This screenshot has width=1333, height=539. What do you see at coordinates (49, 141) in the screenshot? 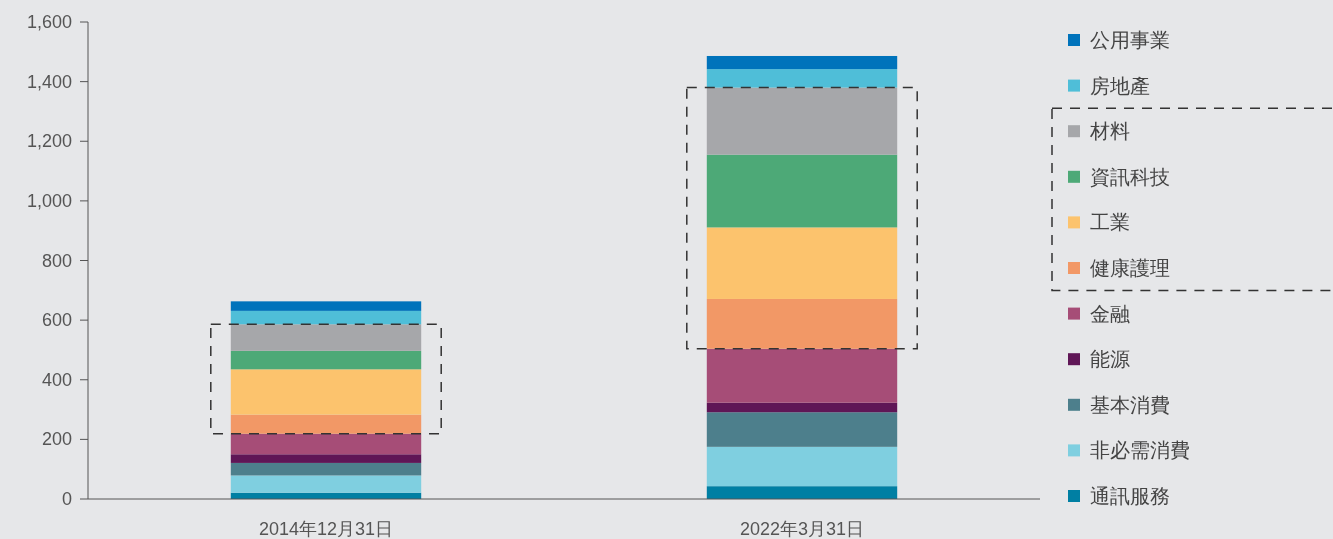
I see `y-tick-label: 1,200` at bounding box center [49, 141].